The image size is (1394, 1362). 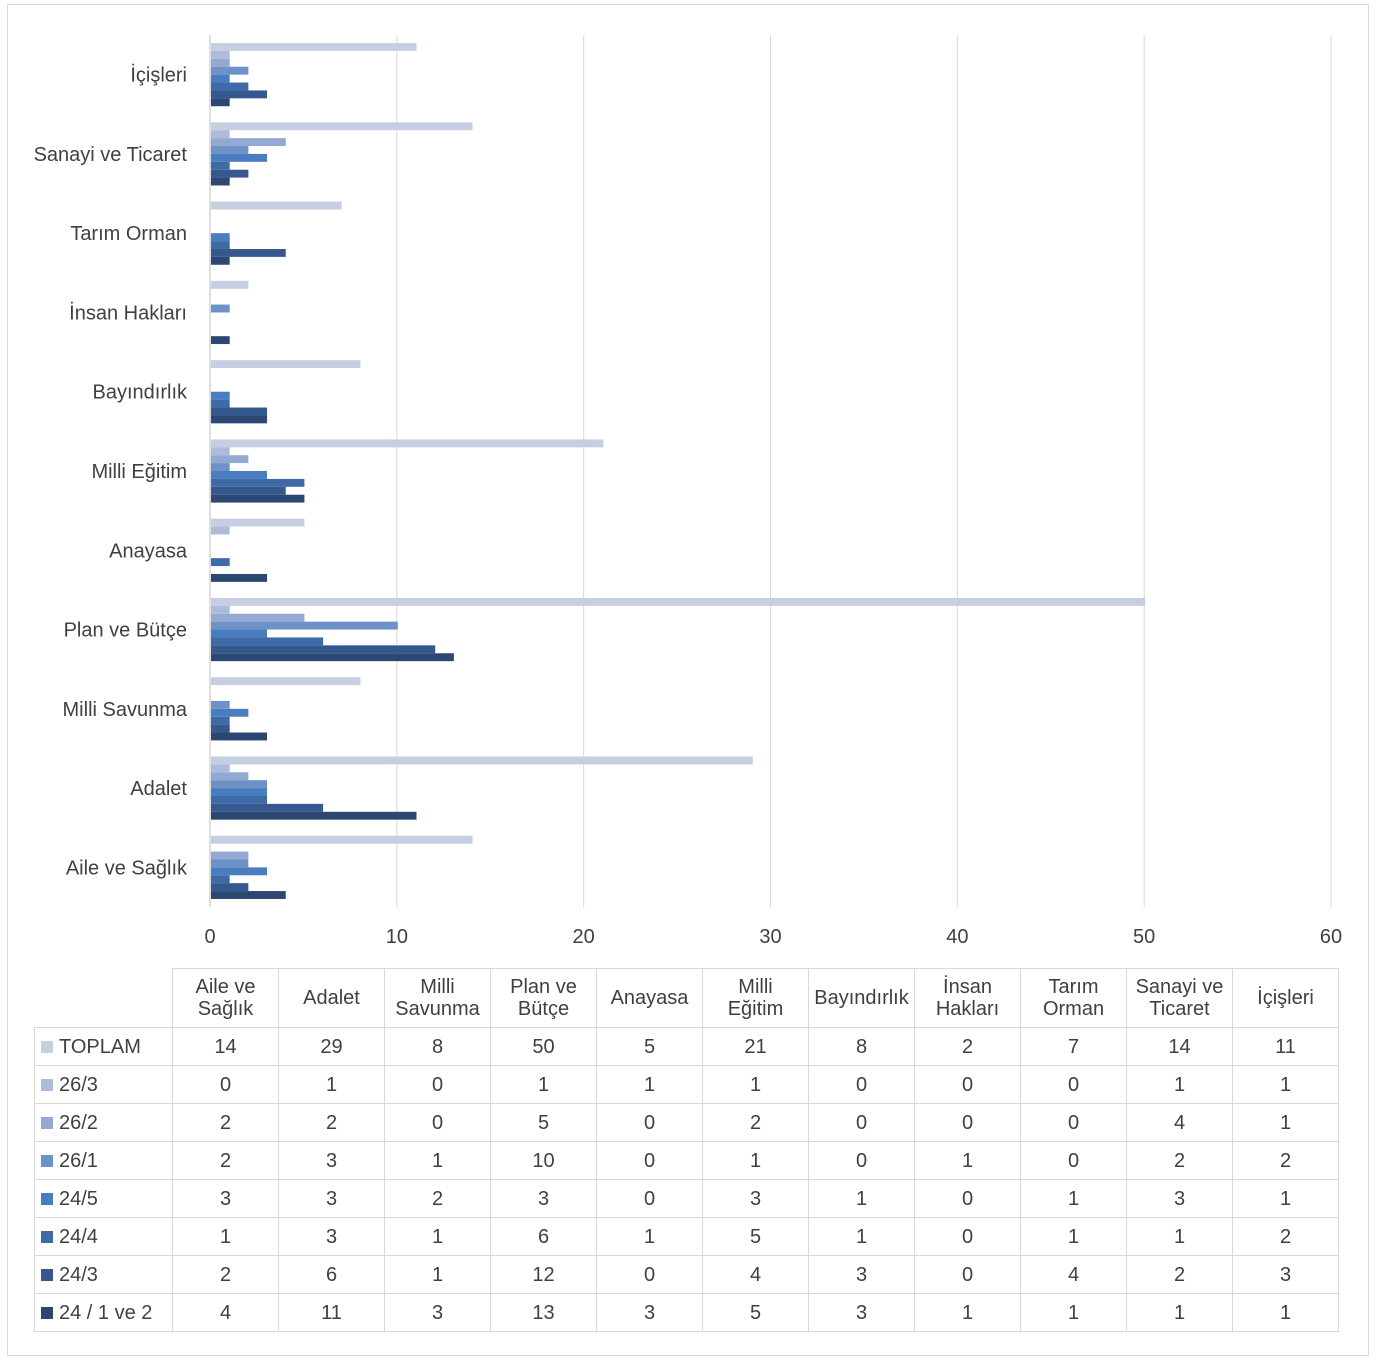 What do you see at coordinates (755, 998) in the screenshot?
I see `column-header: Milli Eğitim` at bounding box center [755, 998].